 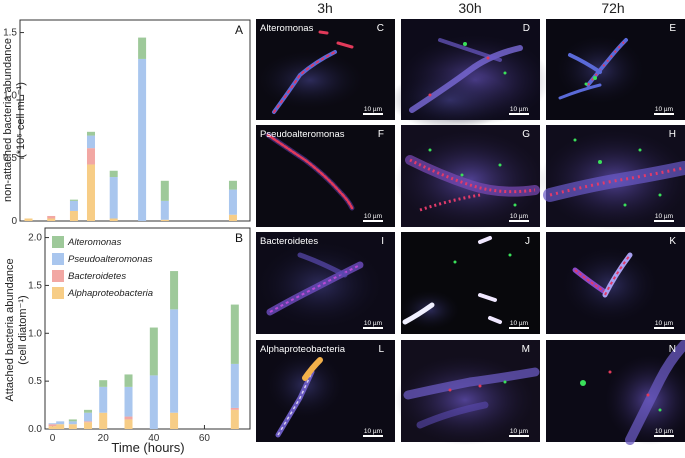 What do you see at coordinates (10, 158) in the screenshot?
I see `chart-a-ytick-label: 0.5` at bounding box center [10, 158].